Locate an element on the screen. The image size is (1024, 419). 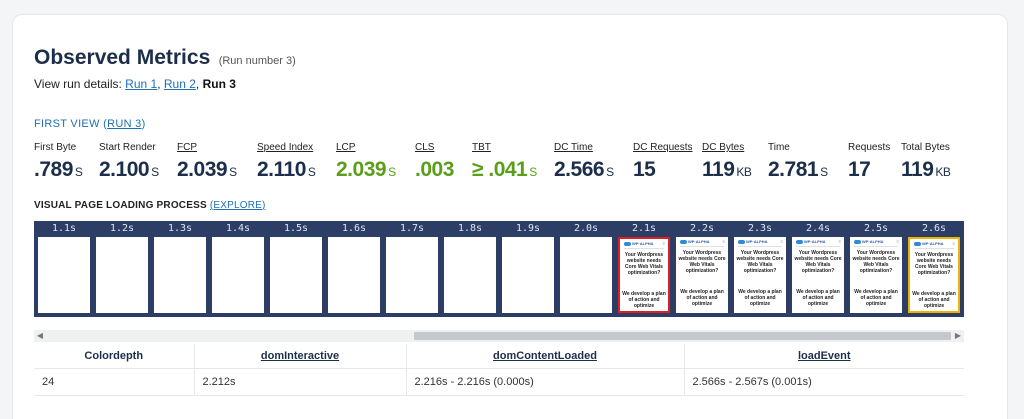
metric-label: TBT is located at coordinates (481, 147).